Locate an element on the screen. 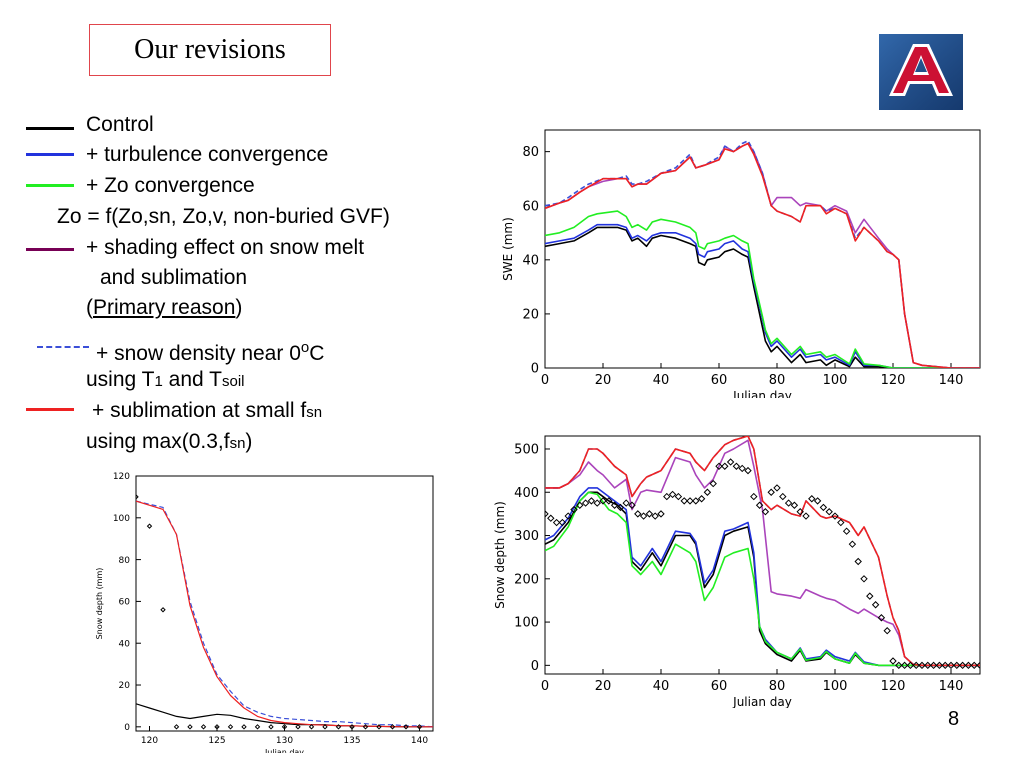 Image resolution: width=1024 pixels, height=768 pixels. sublim-text-a: + sublimation at small f is located at coordinates (199, 410).